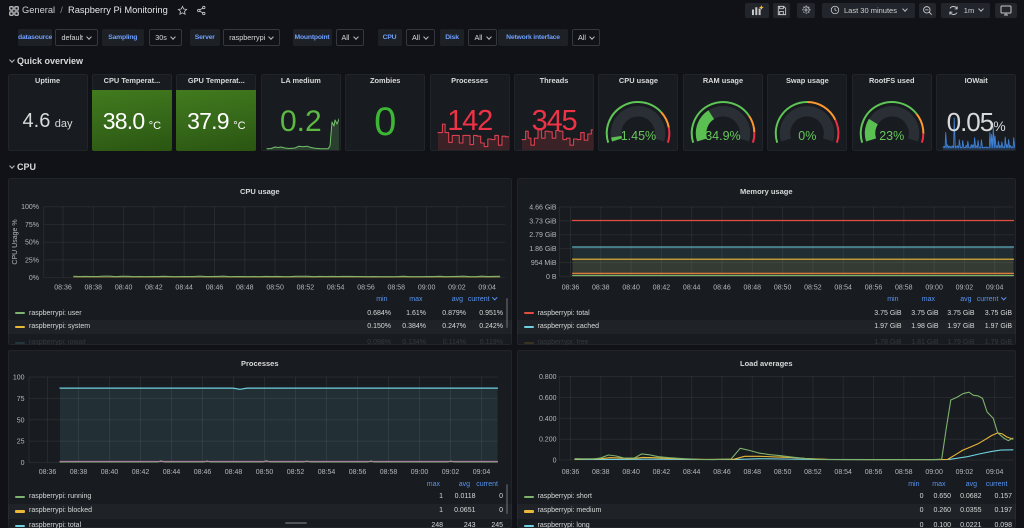  I want to click on svg-text: 25, so click(21, 441).